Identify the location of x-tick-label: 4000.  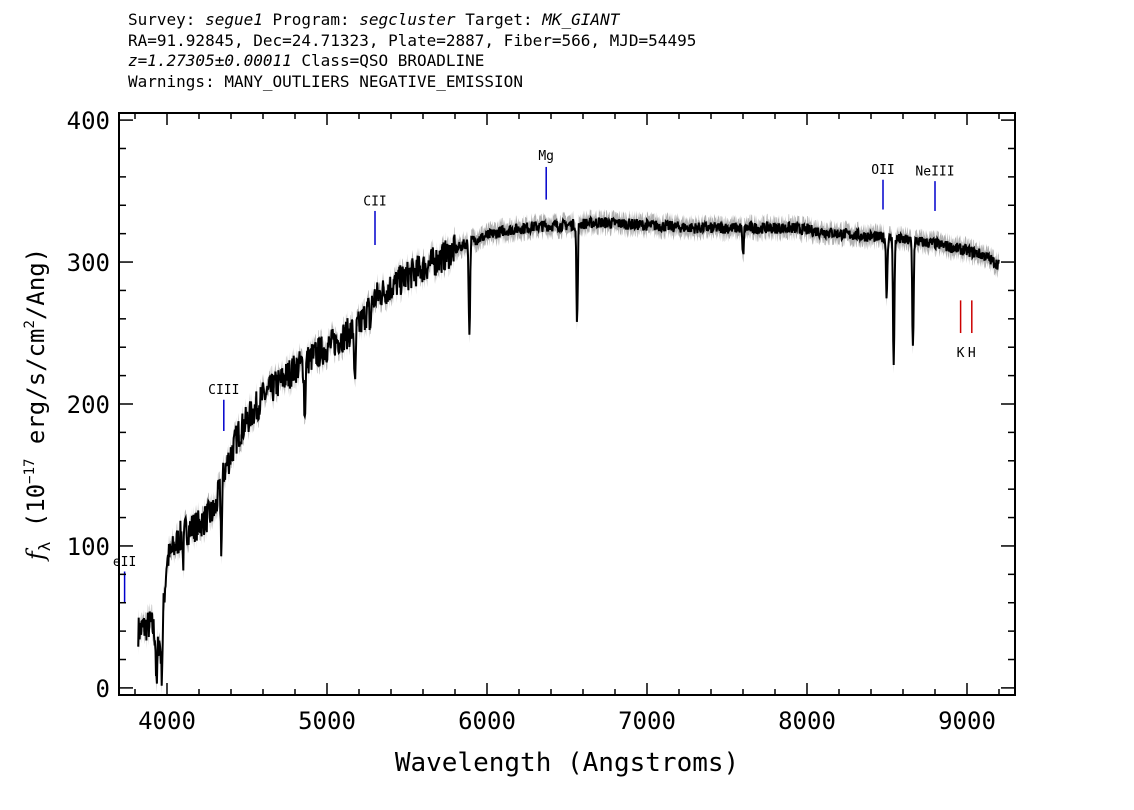
(167, 721).